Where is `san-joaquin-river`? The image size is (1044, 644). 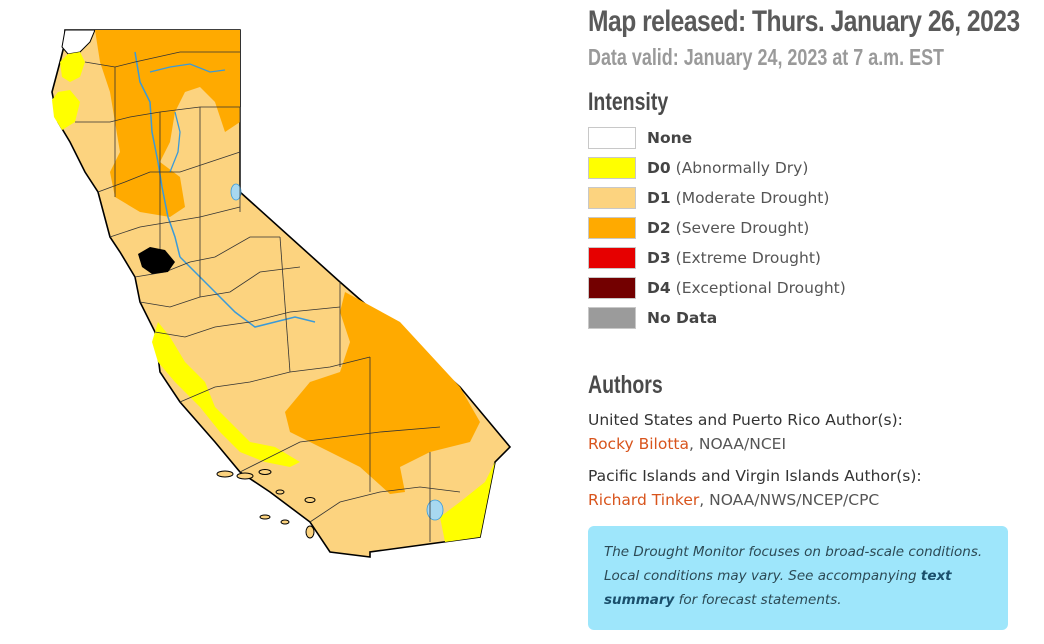 san-joaquin-river is located at coordinates (247, 292).